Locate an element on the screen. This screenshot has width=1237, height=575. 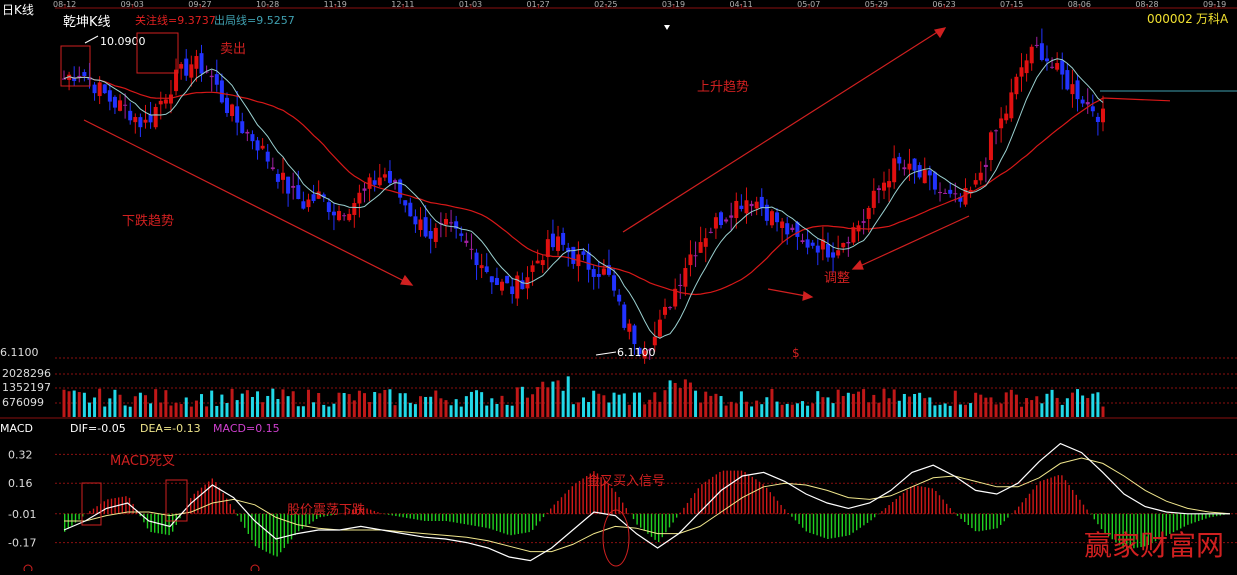
macd-tick-label: 0.16 is located at coordinates (20, 483).